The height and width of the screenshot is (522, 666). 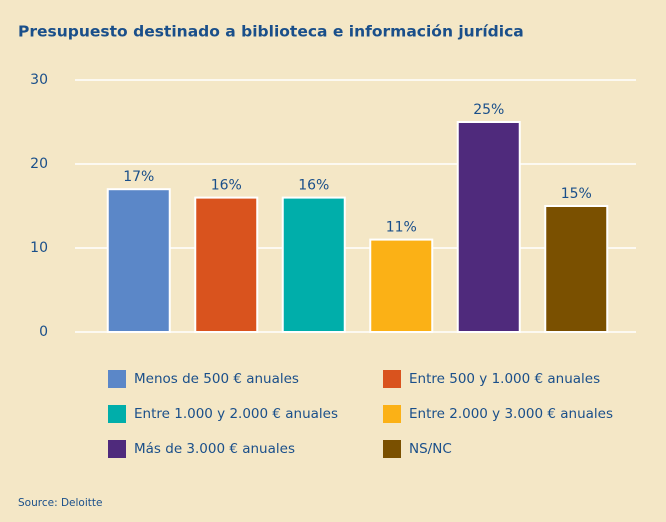 I want to click on legend-label: NS/NC, so click(x=430, y=449).